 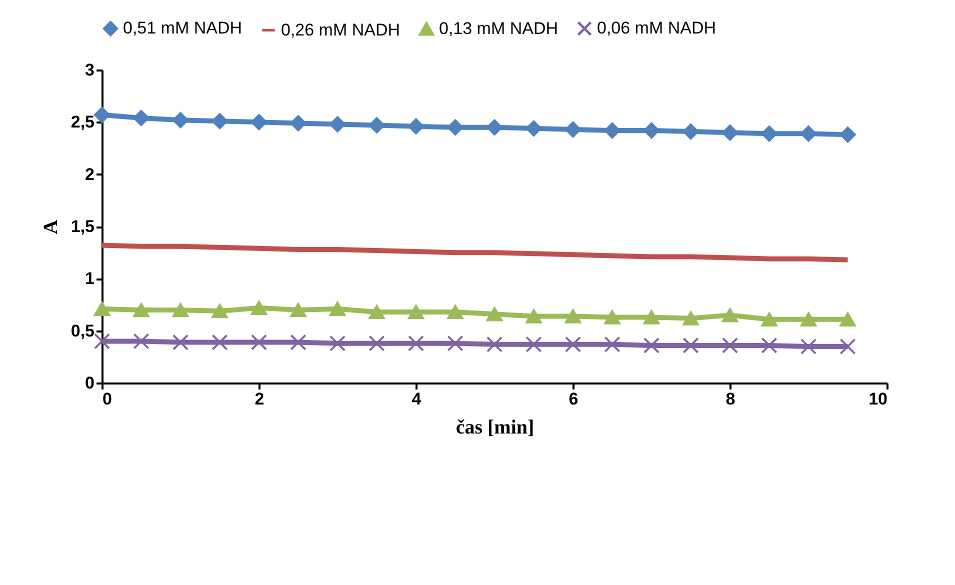 I want to click on legend-label: 0,06 mM NADH, so click(x=656, y=28).